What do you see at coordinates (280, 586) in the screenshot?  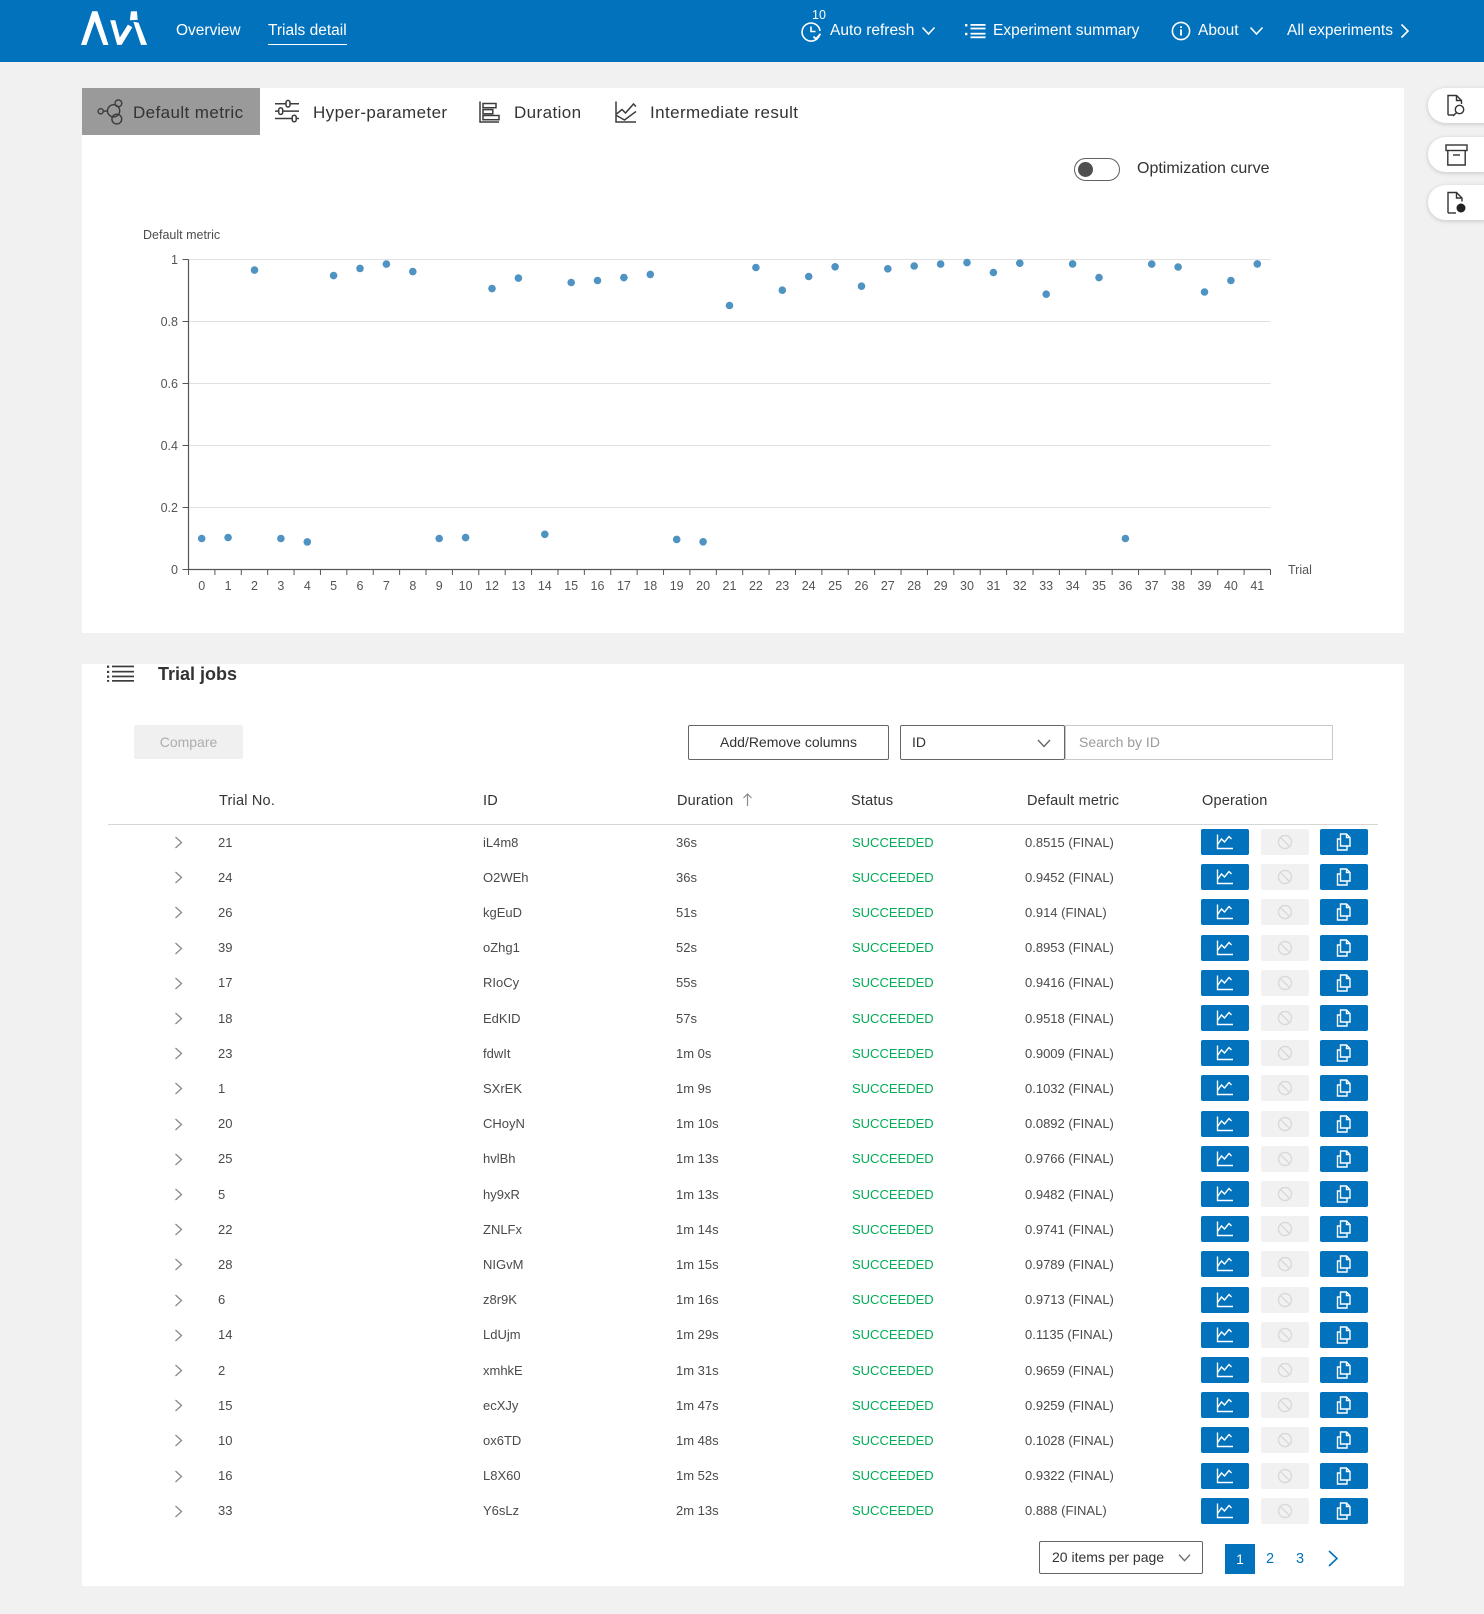 I see `svg-text: 3` at bounding box center [280, 586].